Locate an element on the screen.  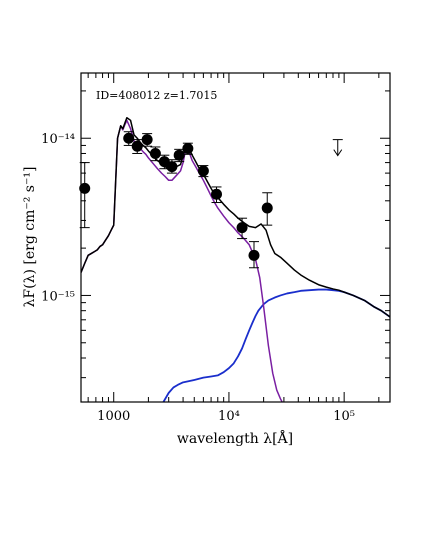
model-curve-agn is located at coordinates (276, 345).